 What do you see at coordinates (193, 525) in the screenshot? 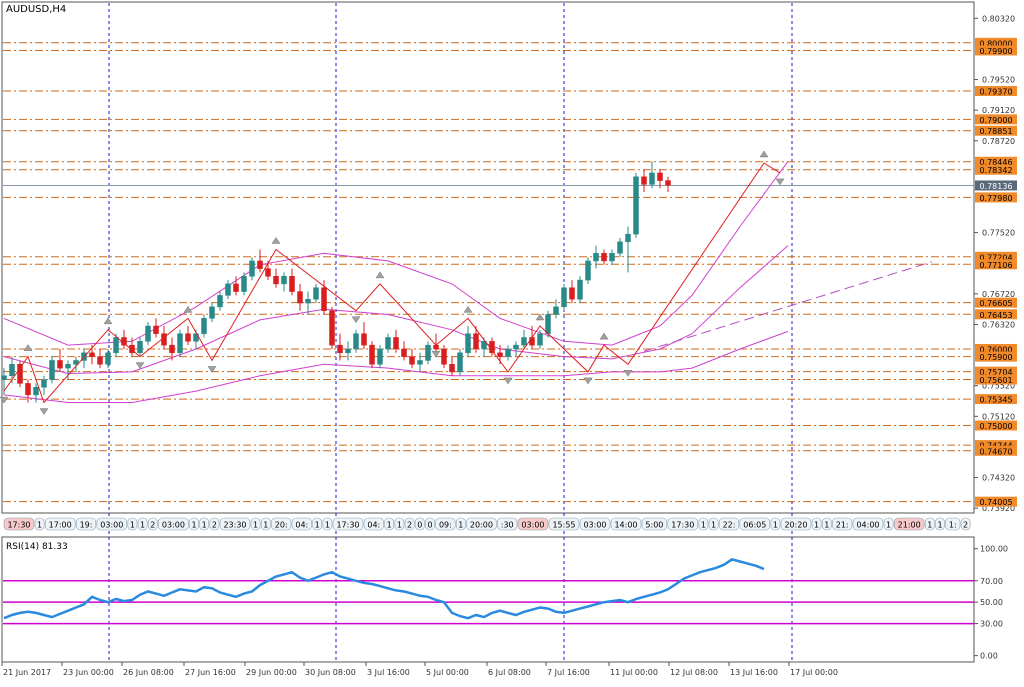
I see `time-box-label-9: 1` at bounding box center [193, 525].